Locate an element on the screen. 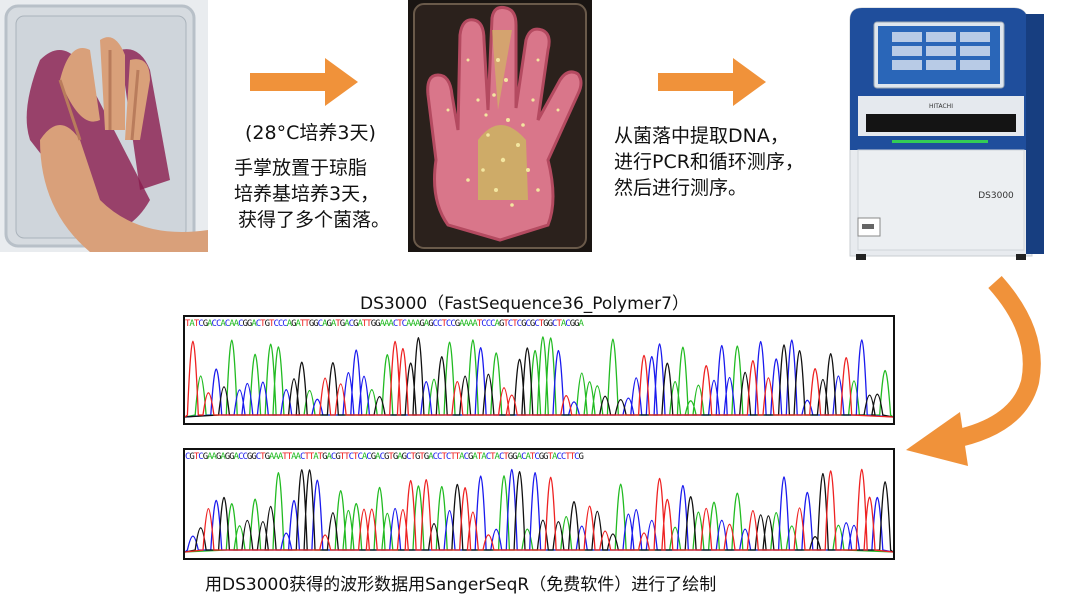 The height and width of the screenshot is (597, 1080). step1-desc-line: 培养基培养3天， is located at coordinates (307, 194).